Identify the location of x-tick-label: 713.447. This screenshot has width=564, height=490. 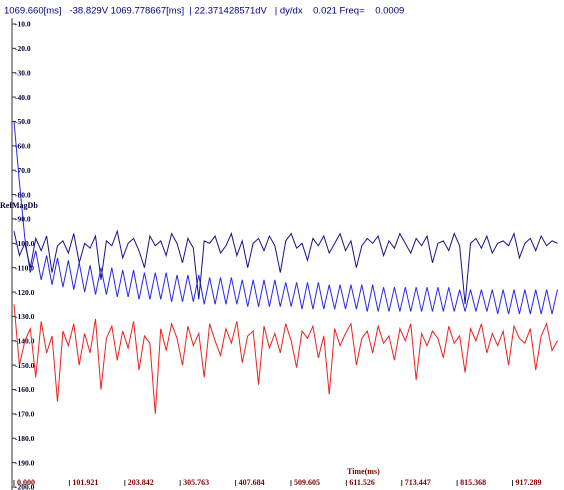
(418, 482).